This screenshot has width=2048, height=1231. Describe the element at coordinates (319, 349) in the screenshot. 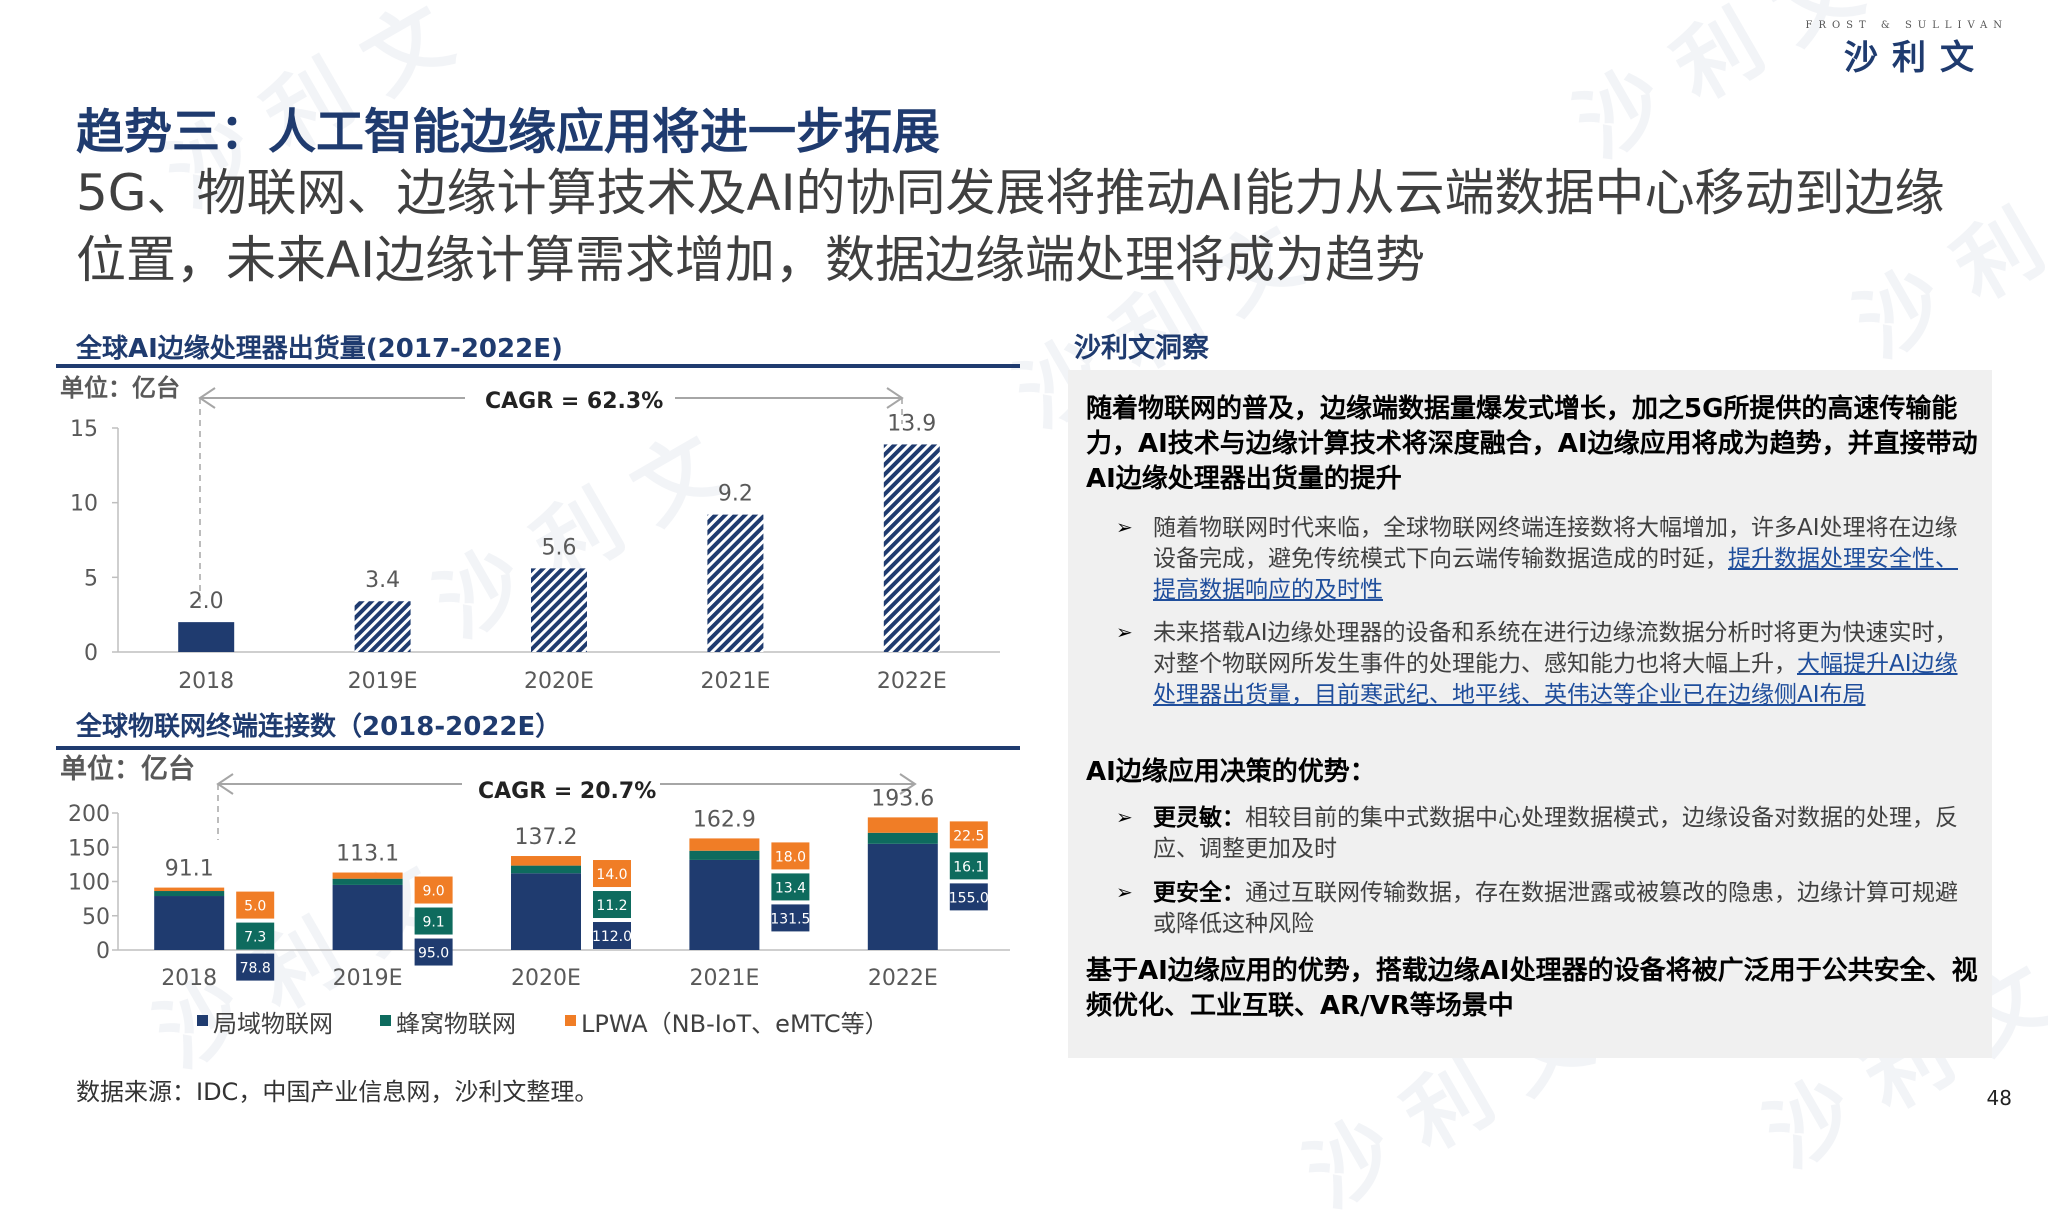

I see `chart1-title: 全球AI边缘处理器出货量(2017-2022E)` at that location.